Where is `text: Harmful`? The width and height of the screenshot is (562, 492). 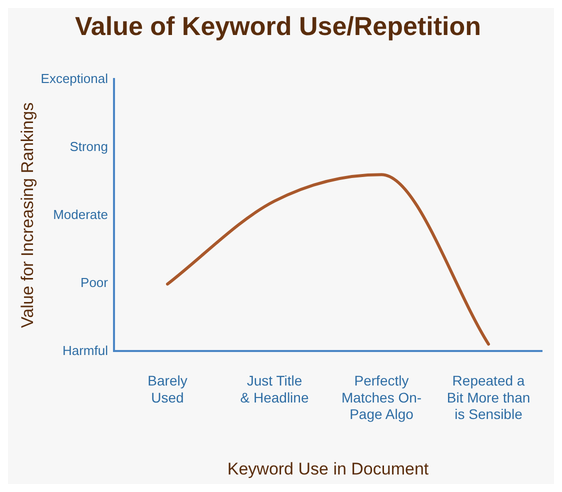 text: Harmful is located at coordinates (85, 350).